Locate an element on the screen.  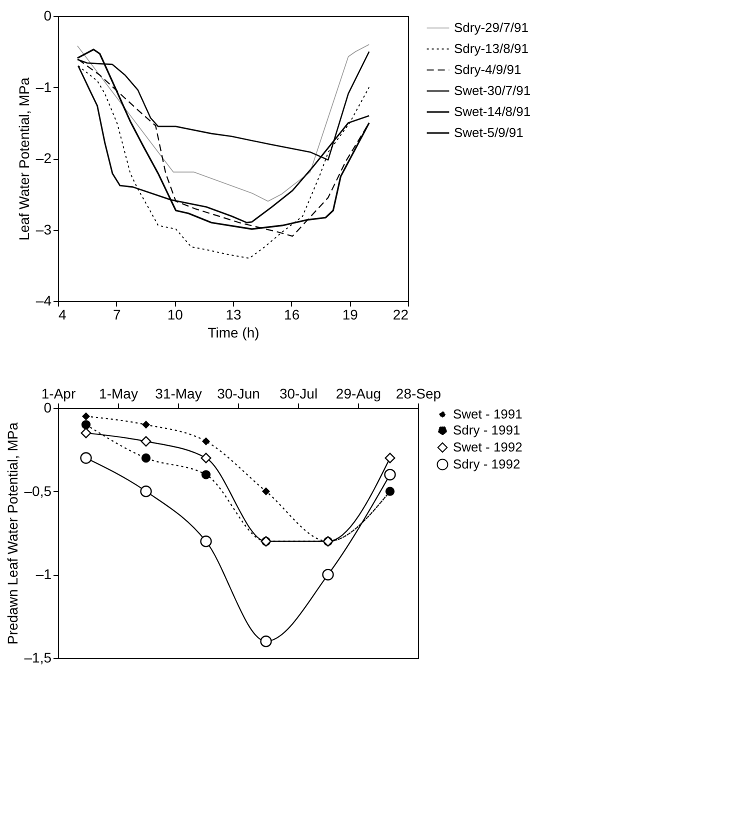
x-tick-label: 19 is located at coordinates (350, 314).